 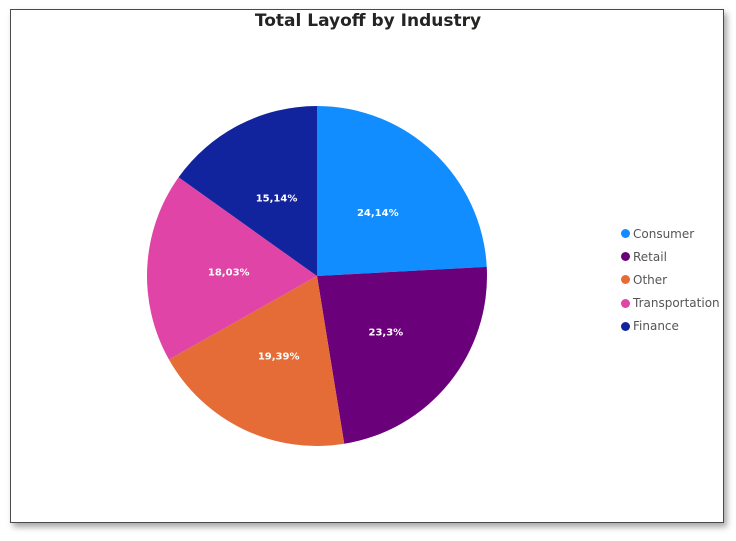 I want to click on legend-item-retail: Retail, so click(x=670, y=256).